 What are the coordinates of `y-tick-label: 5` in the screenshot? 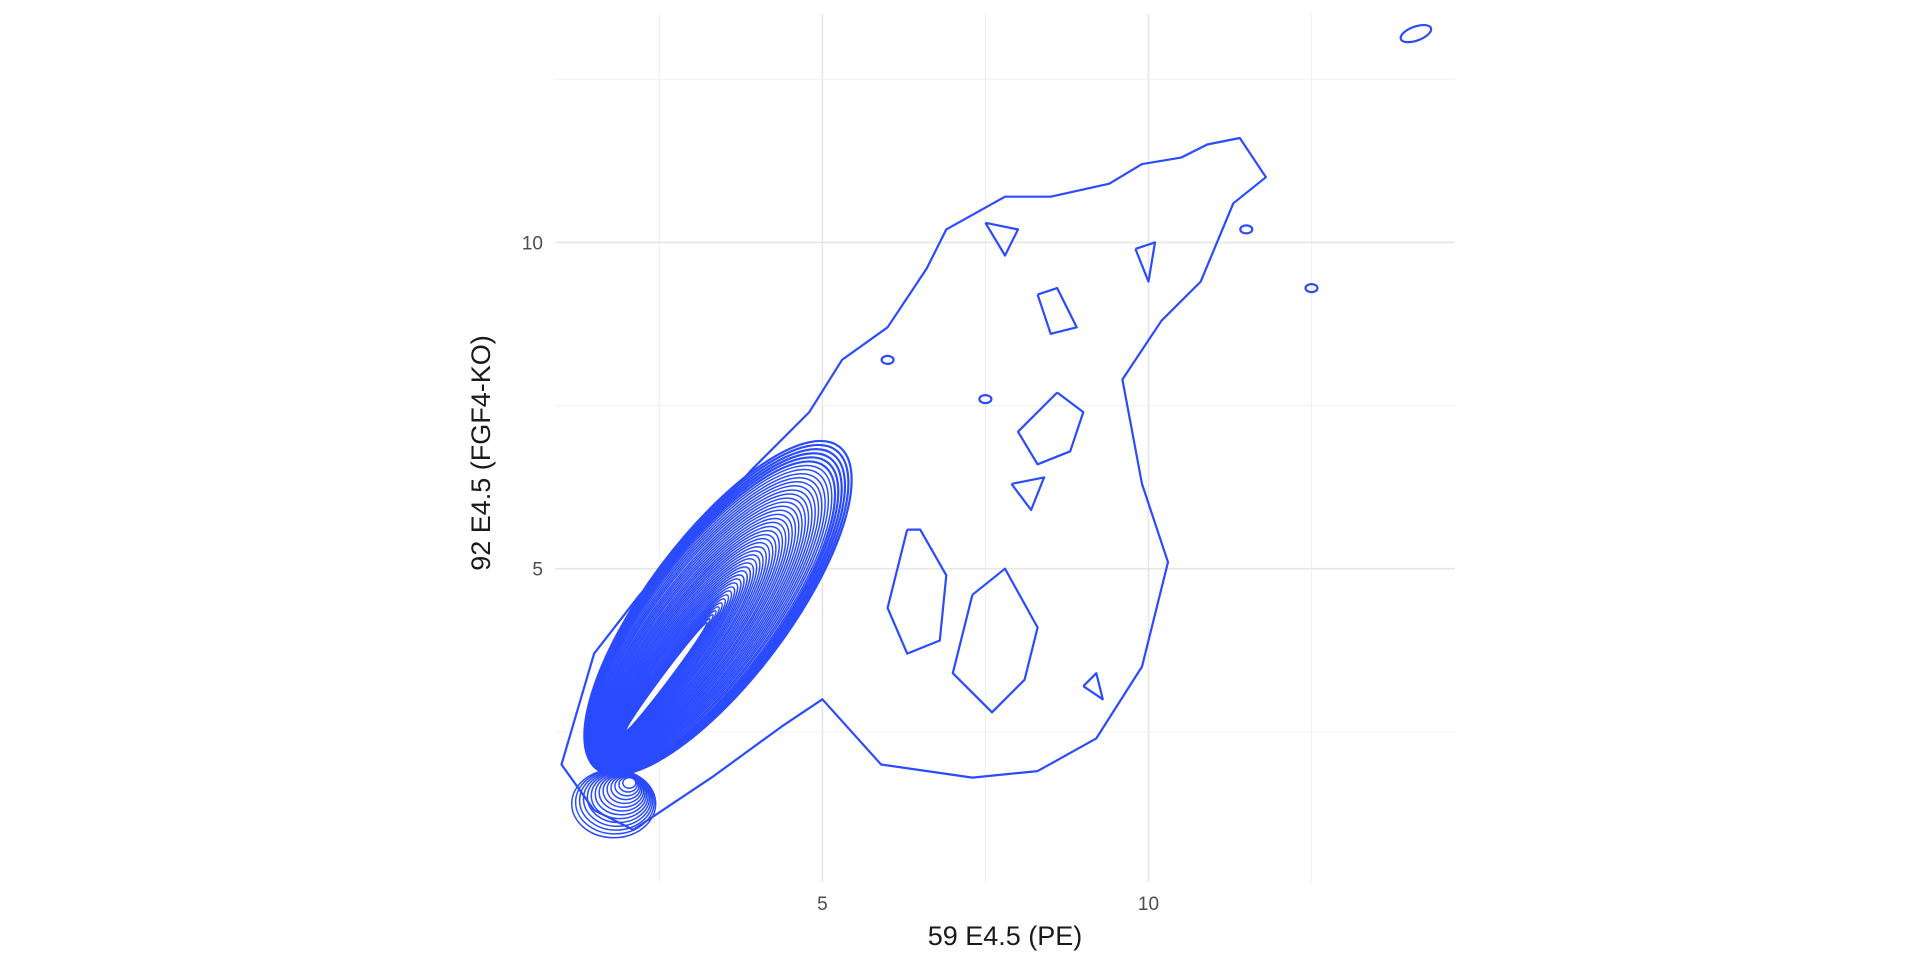 It's located at (537, 570).